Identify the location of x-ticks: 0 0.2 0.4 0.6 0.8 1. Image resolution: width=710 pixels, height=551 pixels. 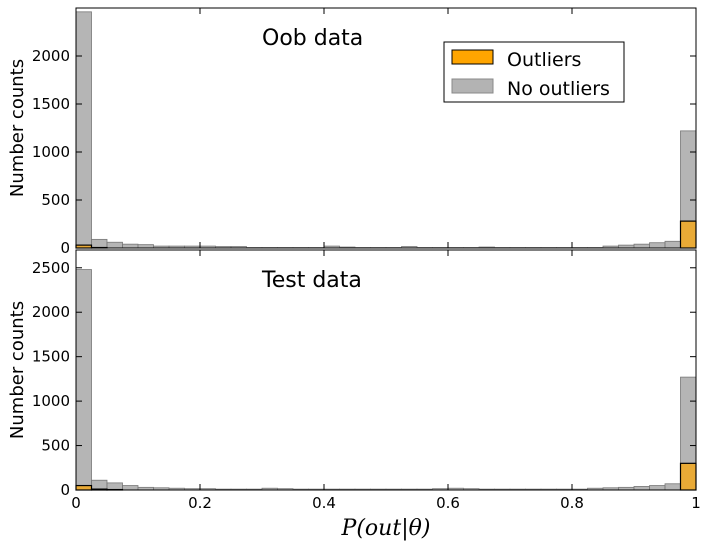
(386, 503).